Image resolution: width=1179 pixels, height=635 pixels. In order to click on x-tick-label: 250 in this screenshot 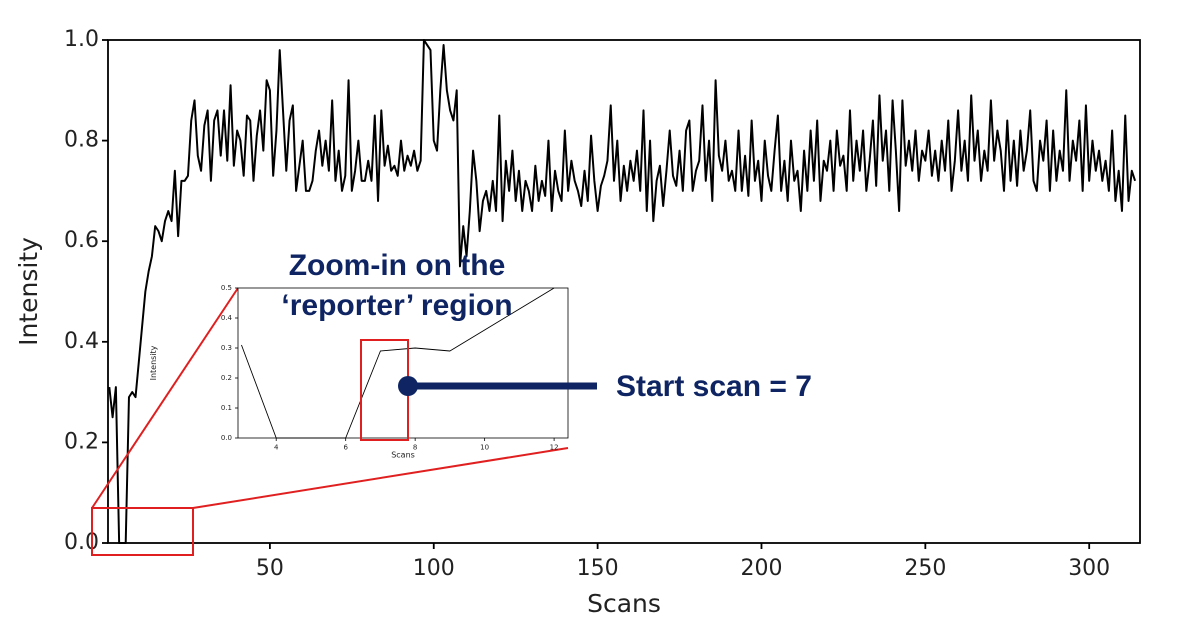, I will do `click(925, 568)`.